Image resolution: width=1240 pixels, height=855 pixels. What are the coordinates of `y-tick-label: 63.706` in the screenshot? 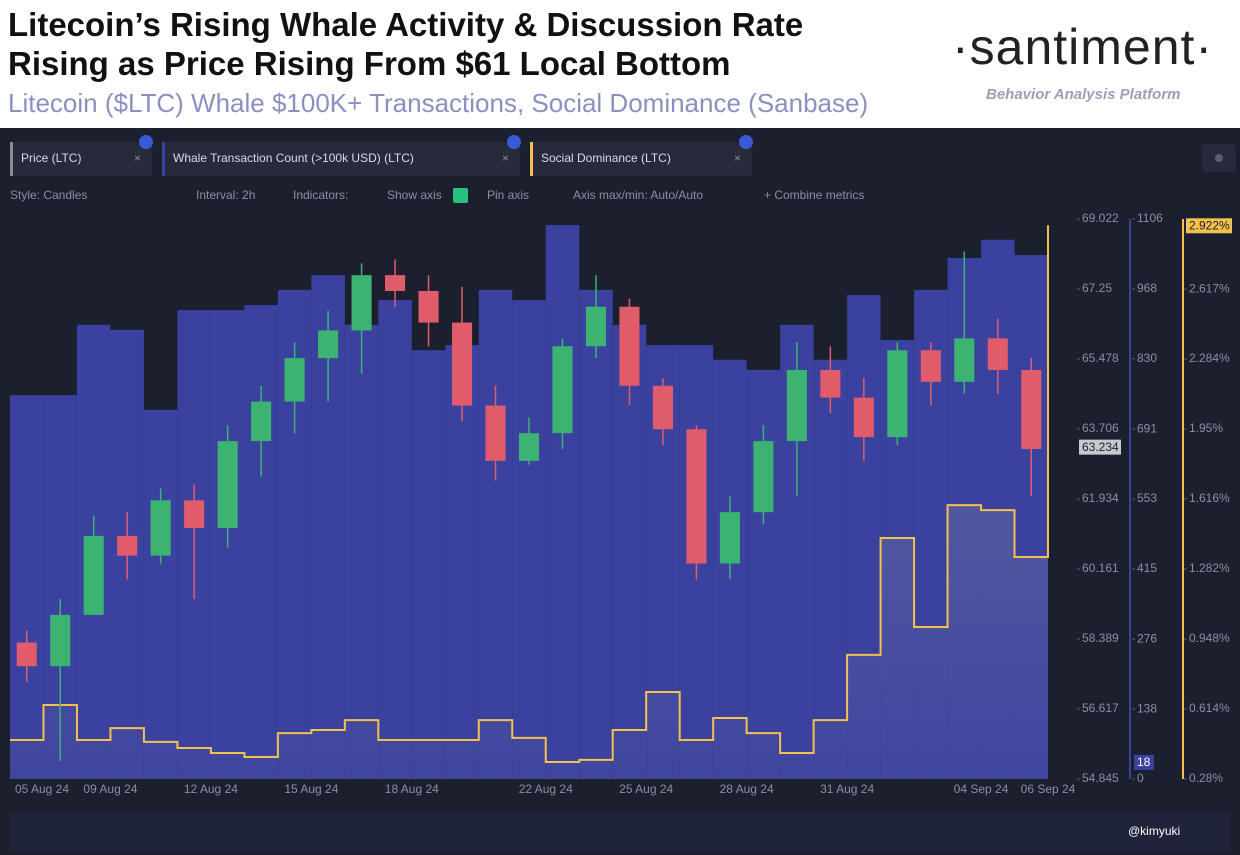 It's located at (1100, 428).